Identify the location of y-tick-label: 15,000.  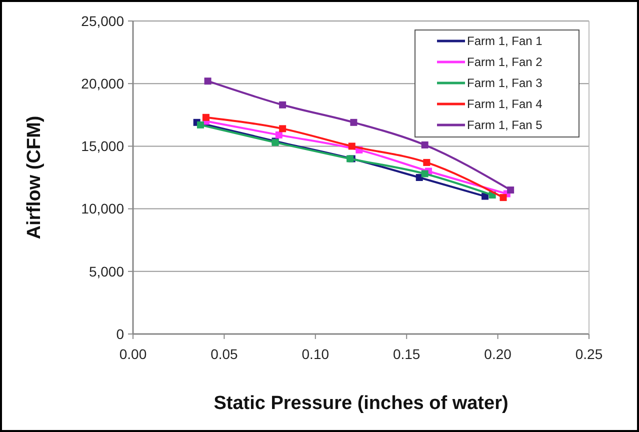
(102, 146).